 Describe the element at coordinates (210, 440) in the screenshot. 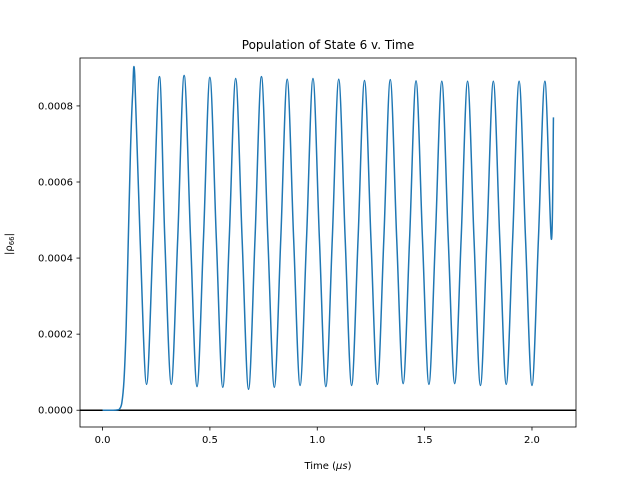

I see `x-tick-label: 0.5` at that location.